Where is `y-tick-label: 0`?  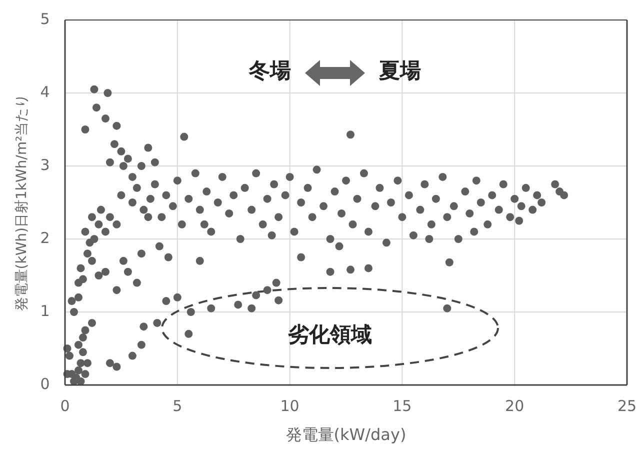
y-tick-label: 0 is located at coordinates (45, 384).